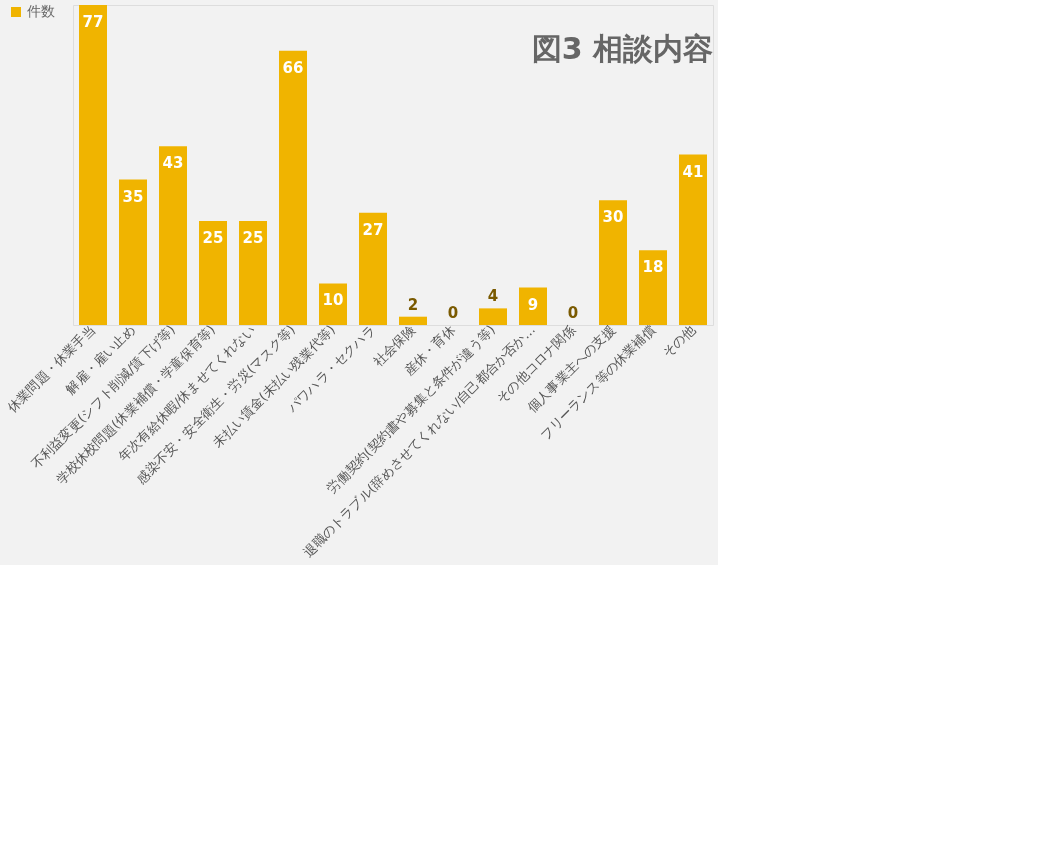  Describe the element at coordinates (693, 171) in the screenshot. I see `data-label: 41` at that location.